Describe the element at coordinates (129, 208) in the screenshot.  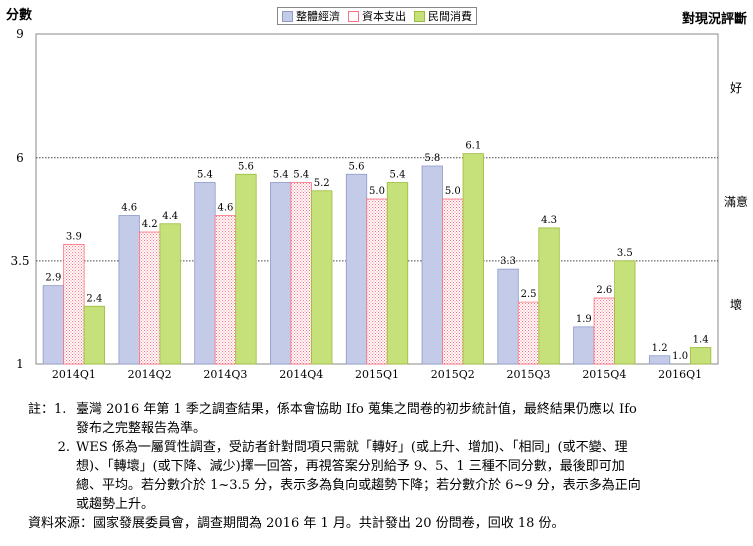
I see `data-label-2014Q2-s0: 4.6` at that location.